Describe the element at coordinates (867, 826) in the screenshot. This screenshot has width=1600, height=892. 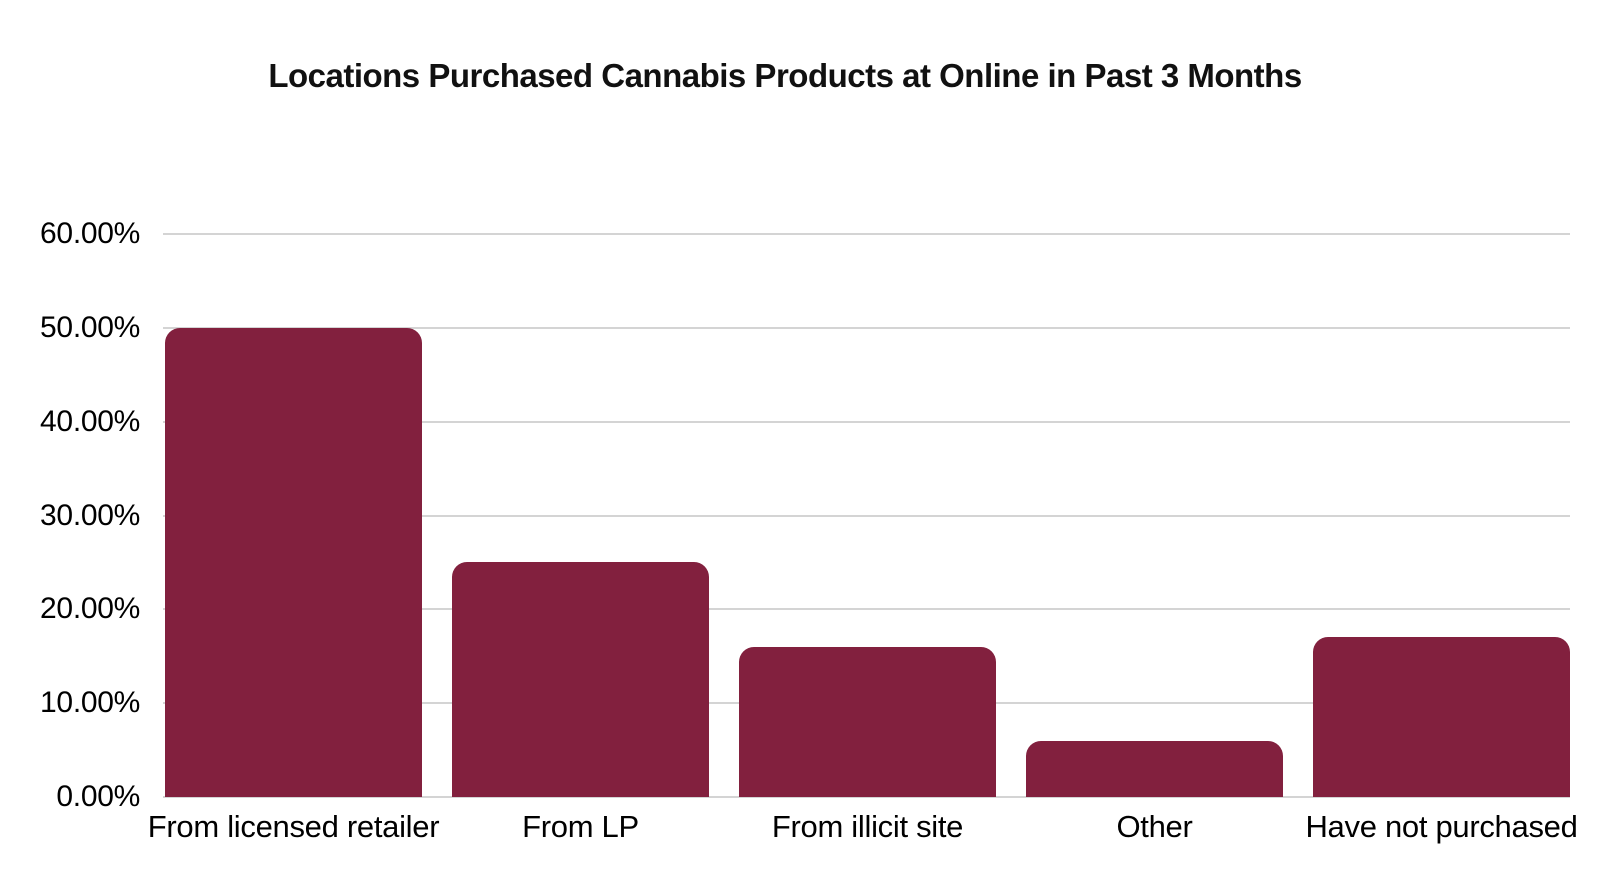
I see `x-category-label-from-illicit-site: From illicit site` at that location.